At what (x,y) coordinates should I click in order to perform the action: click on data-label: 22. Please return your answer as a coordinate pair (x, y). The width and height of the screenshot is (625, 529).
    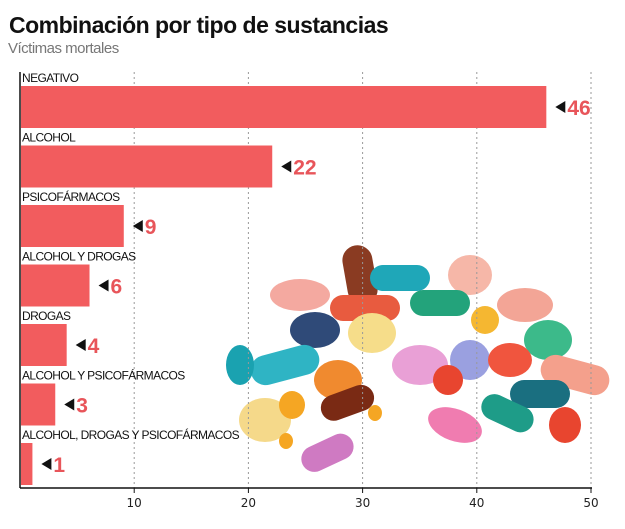
    Looking at the image, I should click on (304, 168).